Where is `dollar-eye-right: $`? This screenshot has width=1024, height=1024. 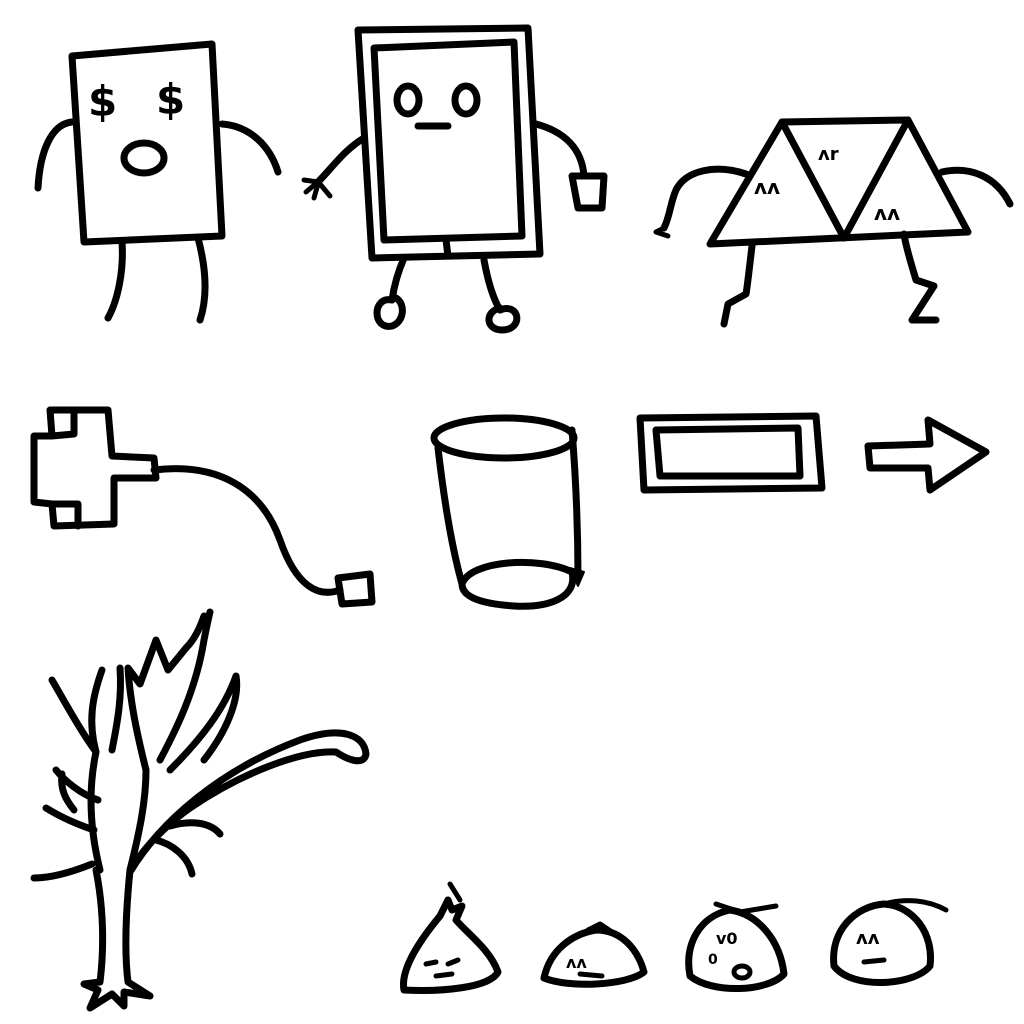
dollar-eye-right: $ is located at coordinates (170, 99).